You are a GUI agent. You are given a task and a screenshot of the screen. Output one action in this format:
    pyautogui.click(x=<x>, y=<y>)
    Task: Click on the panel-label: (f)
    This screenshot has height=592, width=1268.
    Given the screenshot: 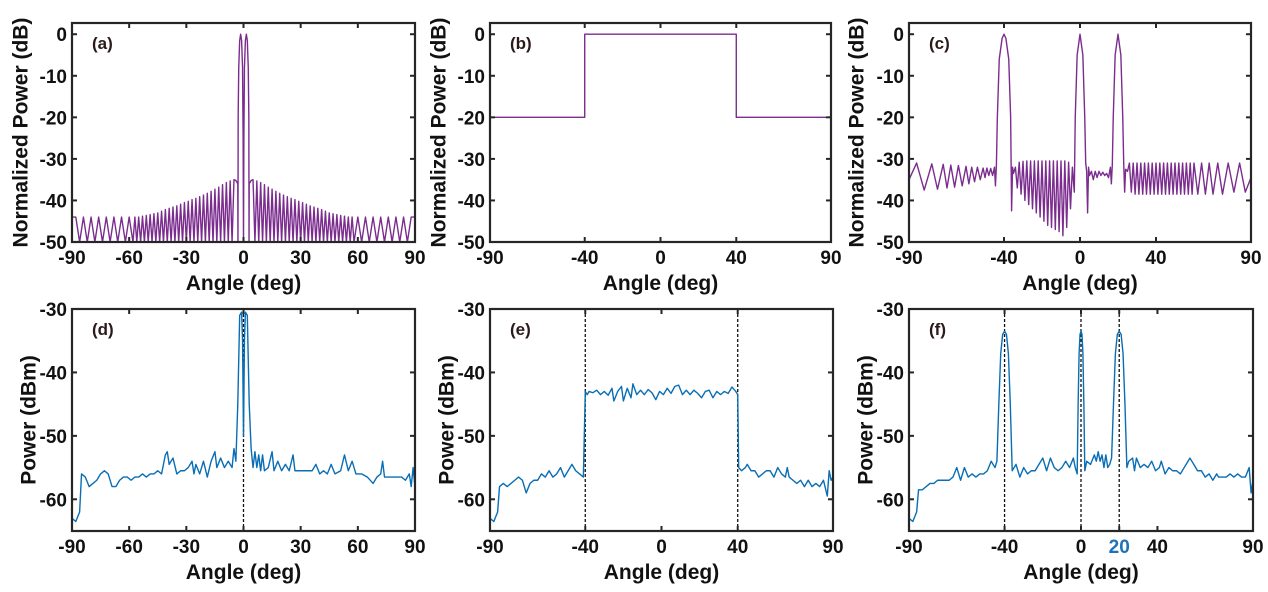 What is the action you would take?
    pyautogui.click(x=937, y=329)
    